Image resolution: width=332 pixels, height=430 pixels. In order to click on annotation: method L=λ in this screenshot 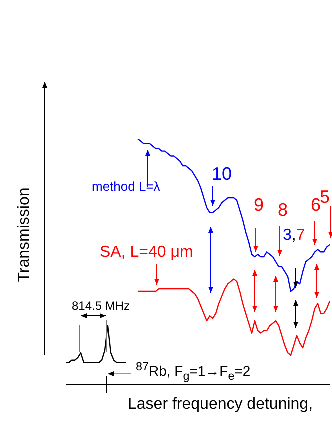, I will do `click(126, 186)`.